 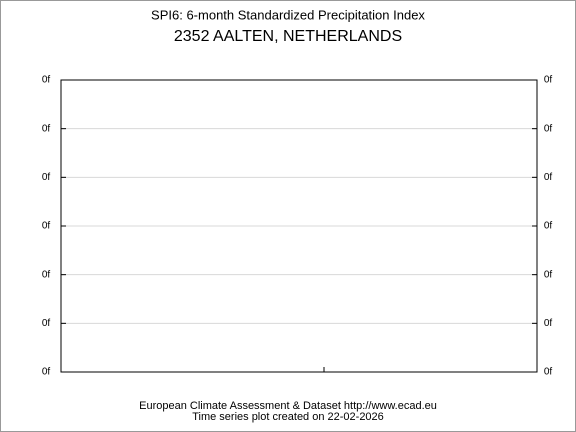 What do you see at coordinates (288, 36) in the screenshot?
I see `chart-subtitle: 2352 AALTEN, NETHERLANDS` at bounding box center [288, 36].